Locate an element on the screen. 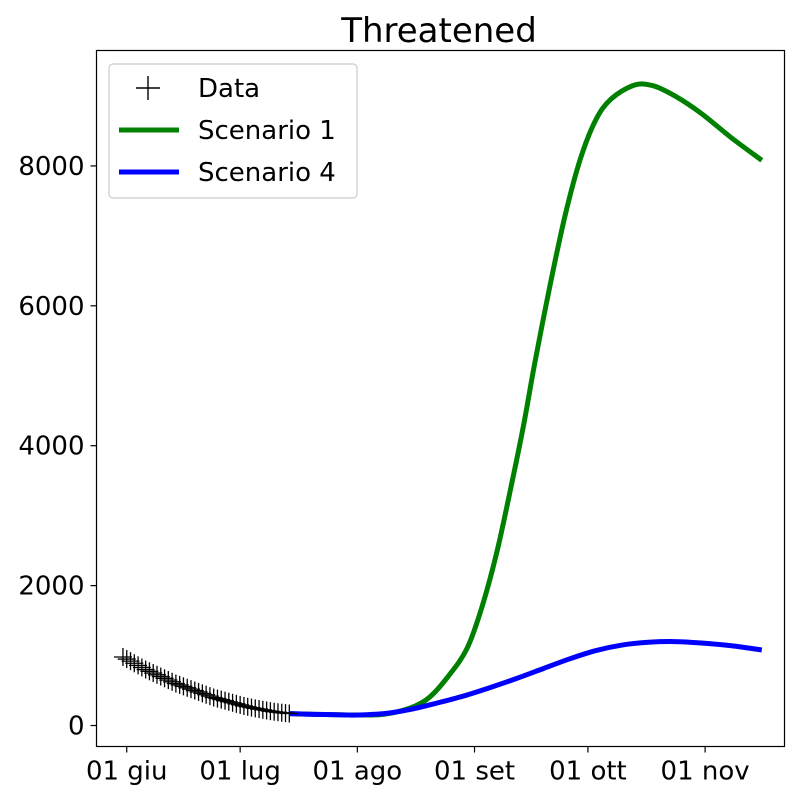 Image resolution: width=800 pixels, height=800 pixels. legend-entry-data: Data is located at coordinates (198, 89).